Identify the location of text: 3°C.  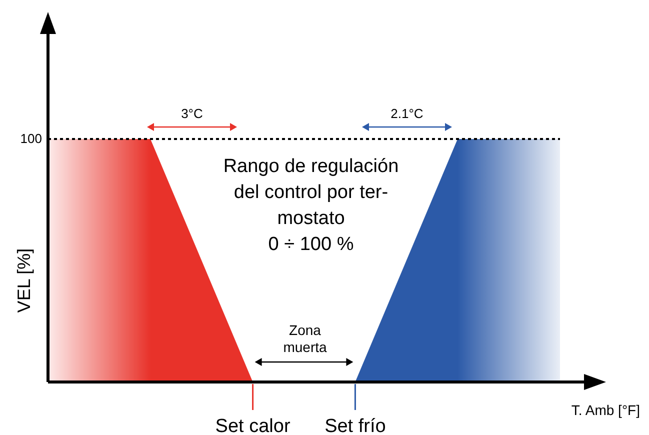
(192, 113).